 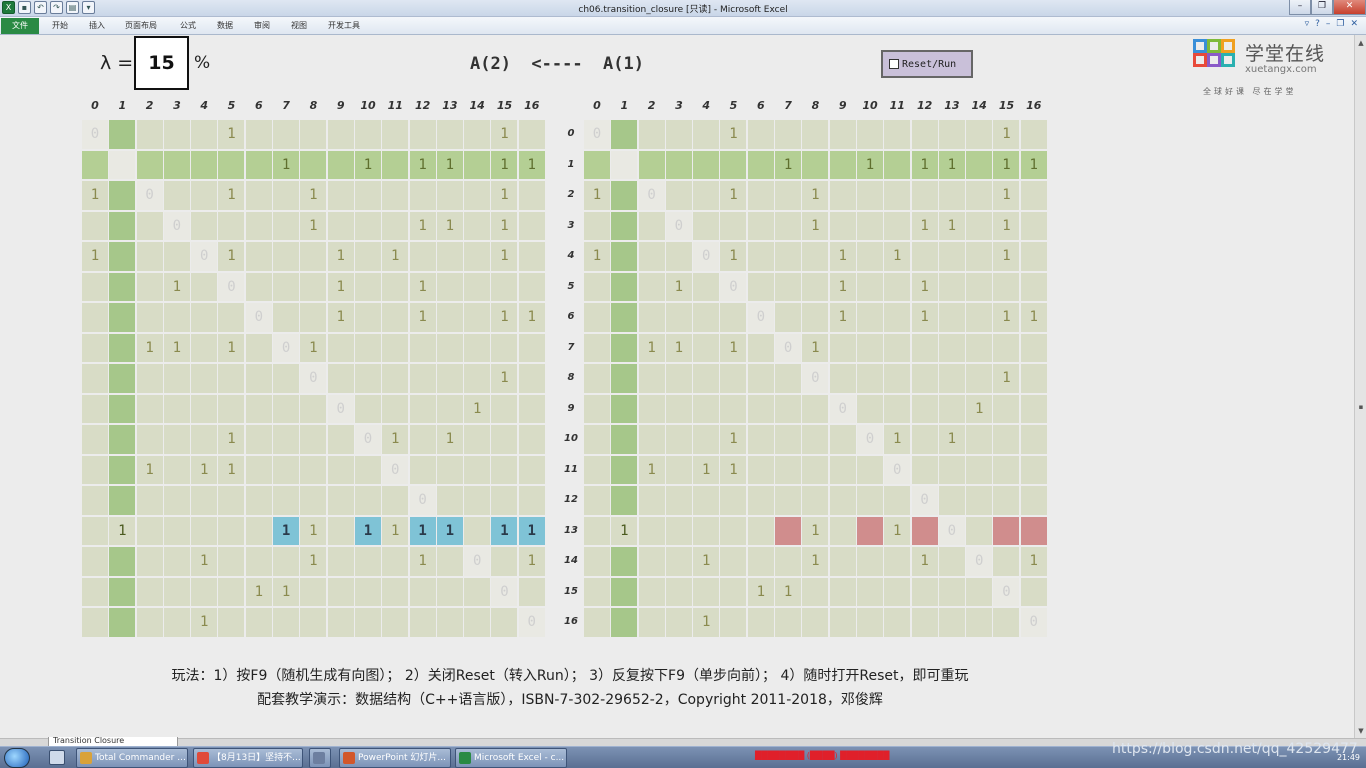 I want to click on undo-icon: ↶, so click(x=40, y=7).